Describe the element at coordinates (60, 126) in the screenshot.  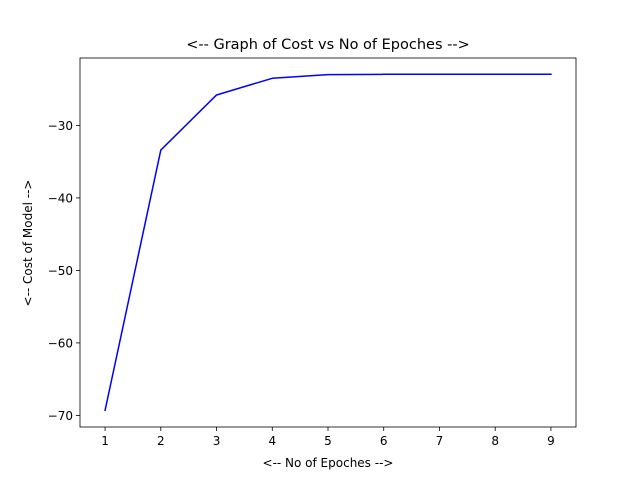
I see `y-tick-label: −30` at that location.